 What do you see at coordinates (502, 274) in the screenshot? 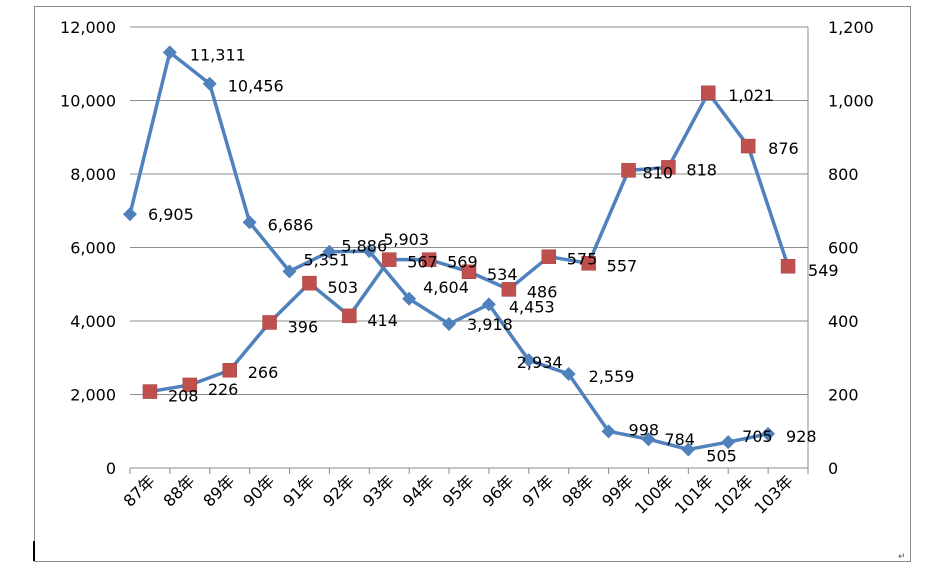
I see `data-label: 534` at bounding box center [502, 274].